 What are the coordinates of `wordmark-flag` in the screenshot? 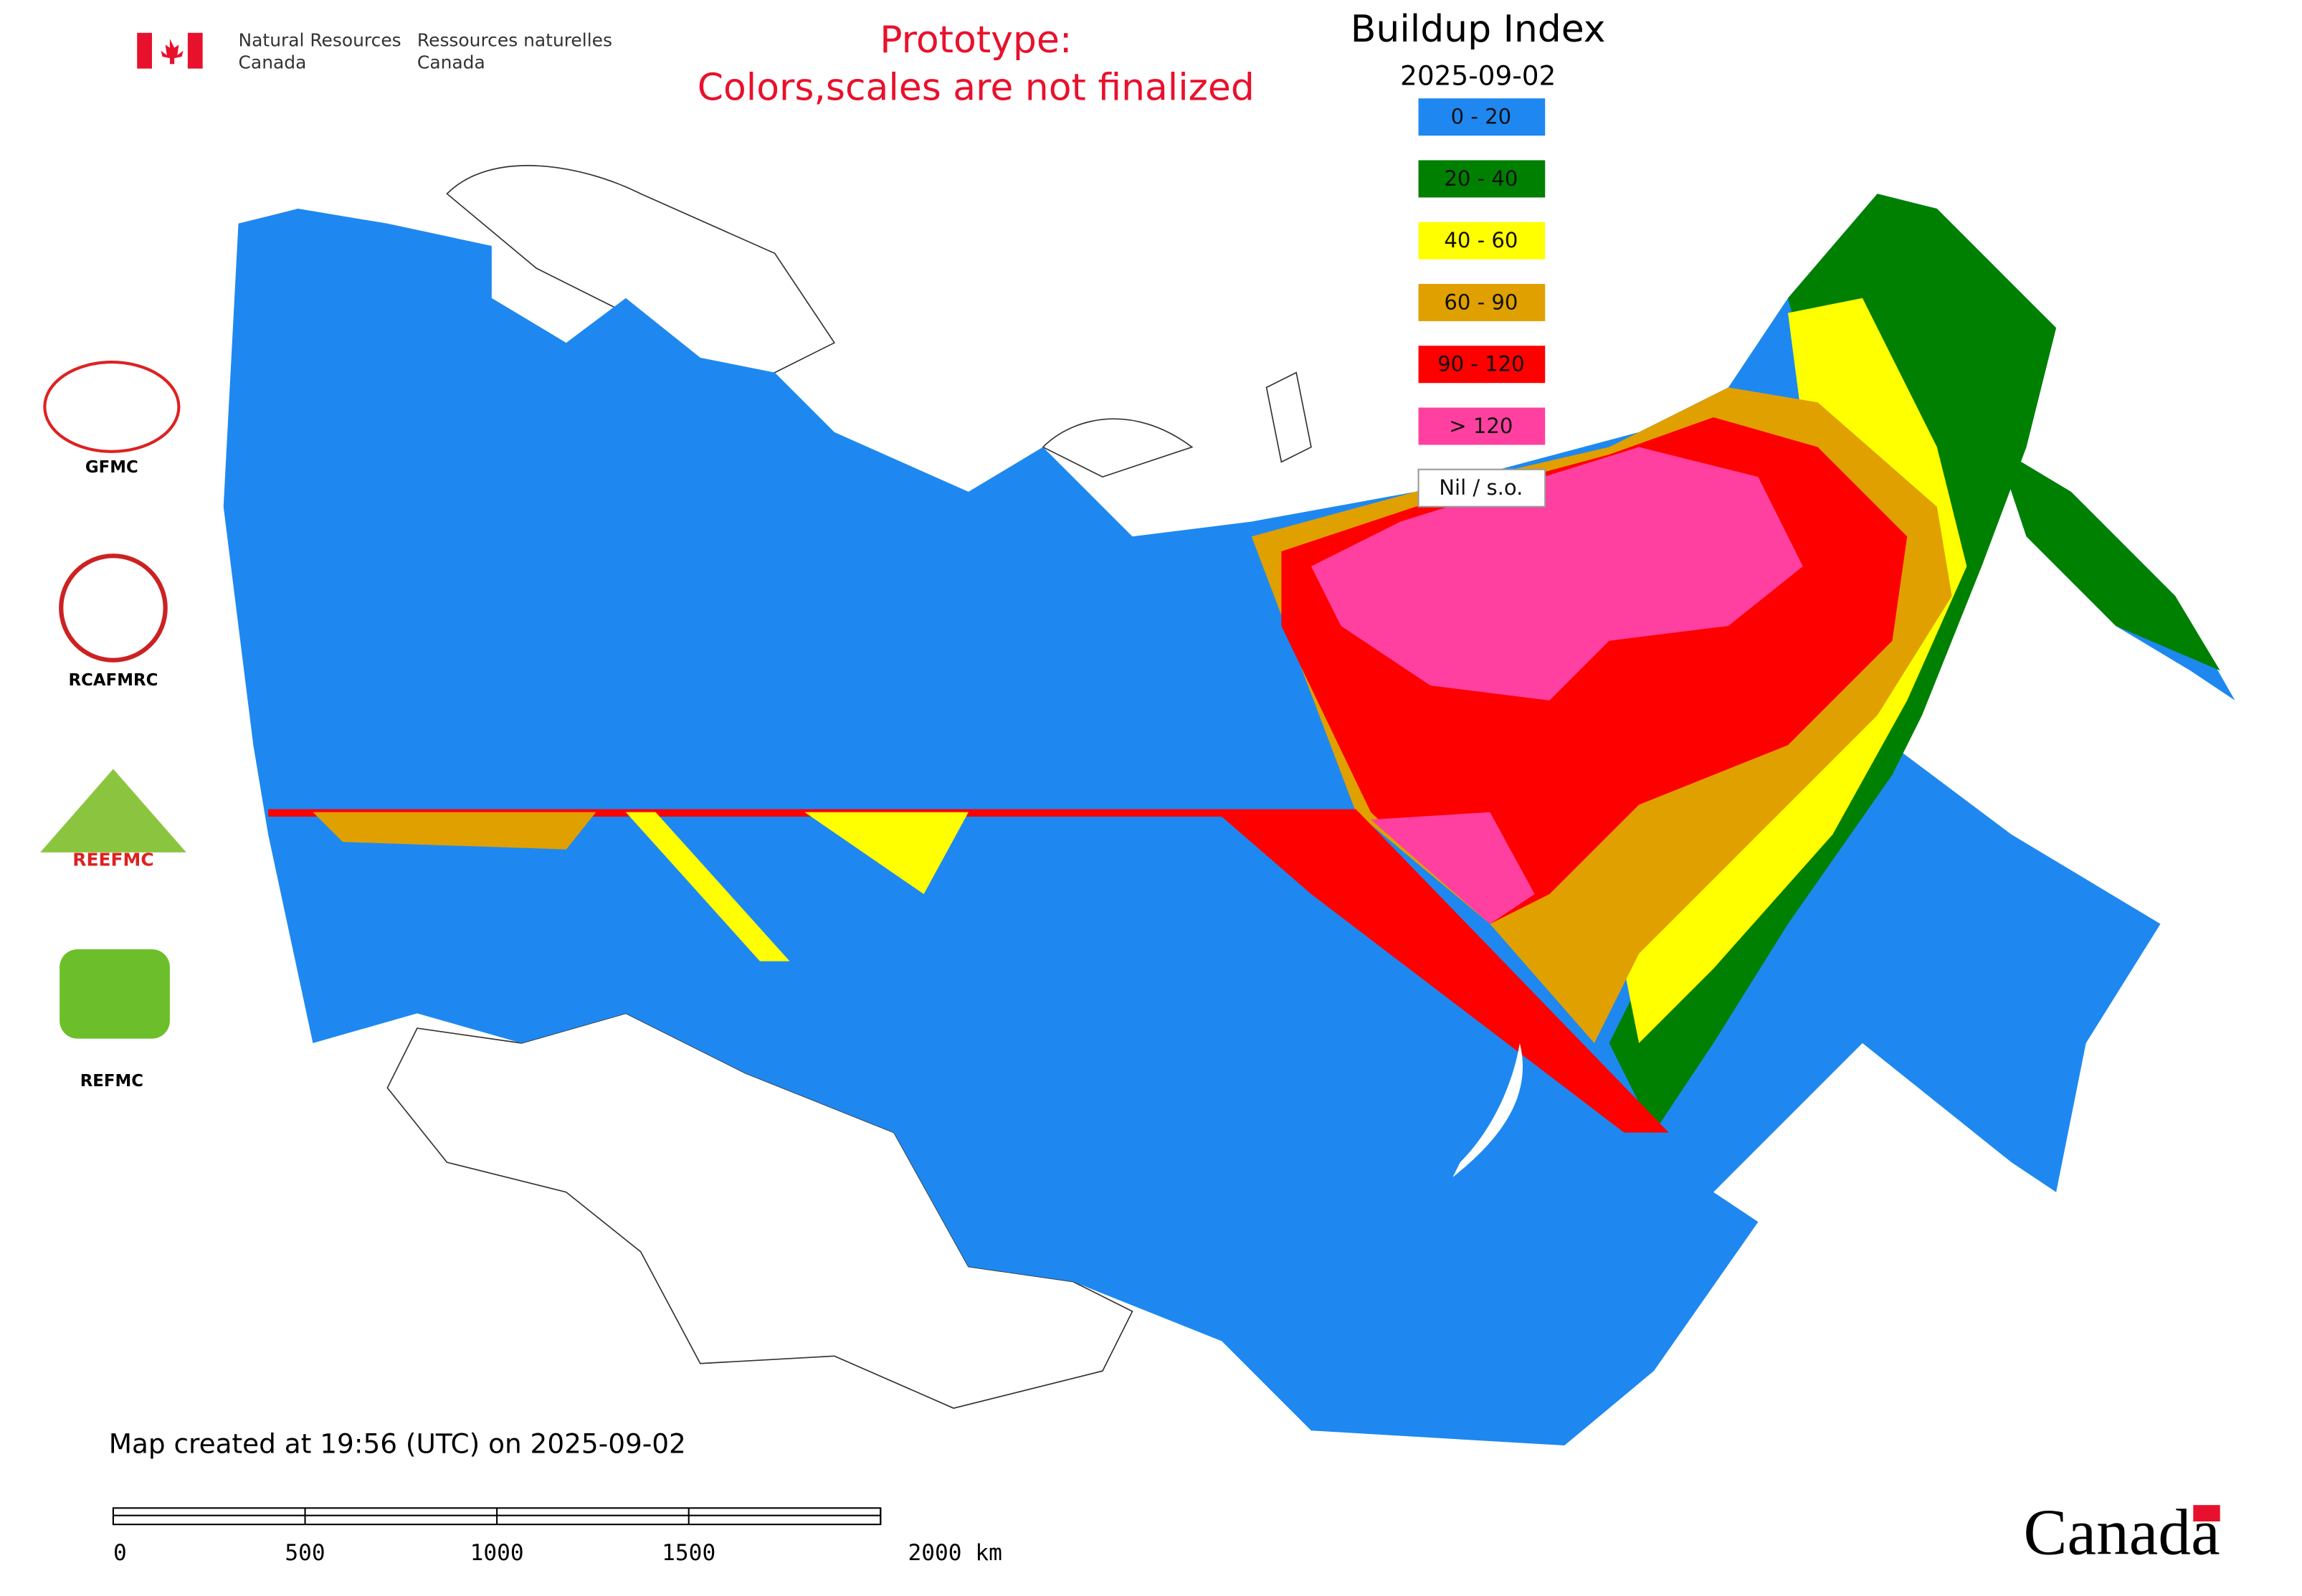 It's located at (2206, 1513).